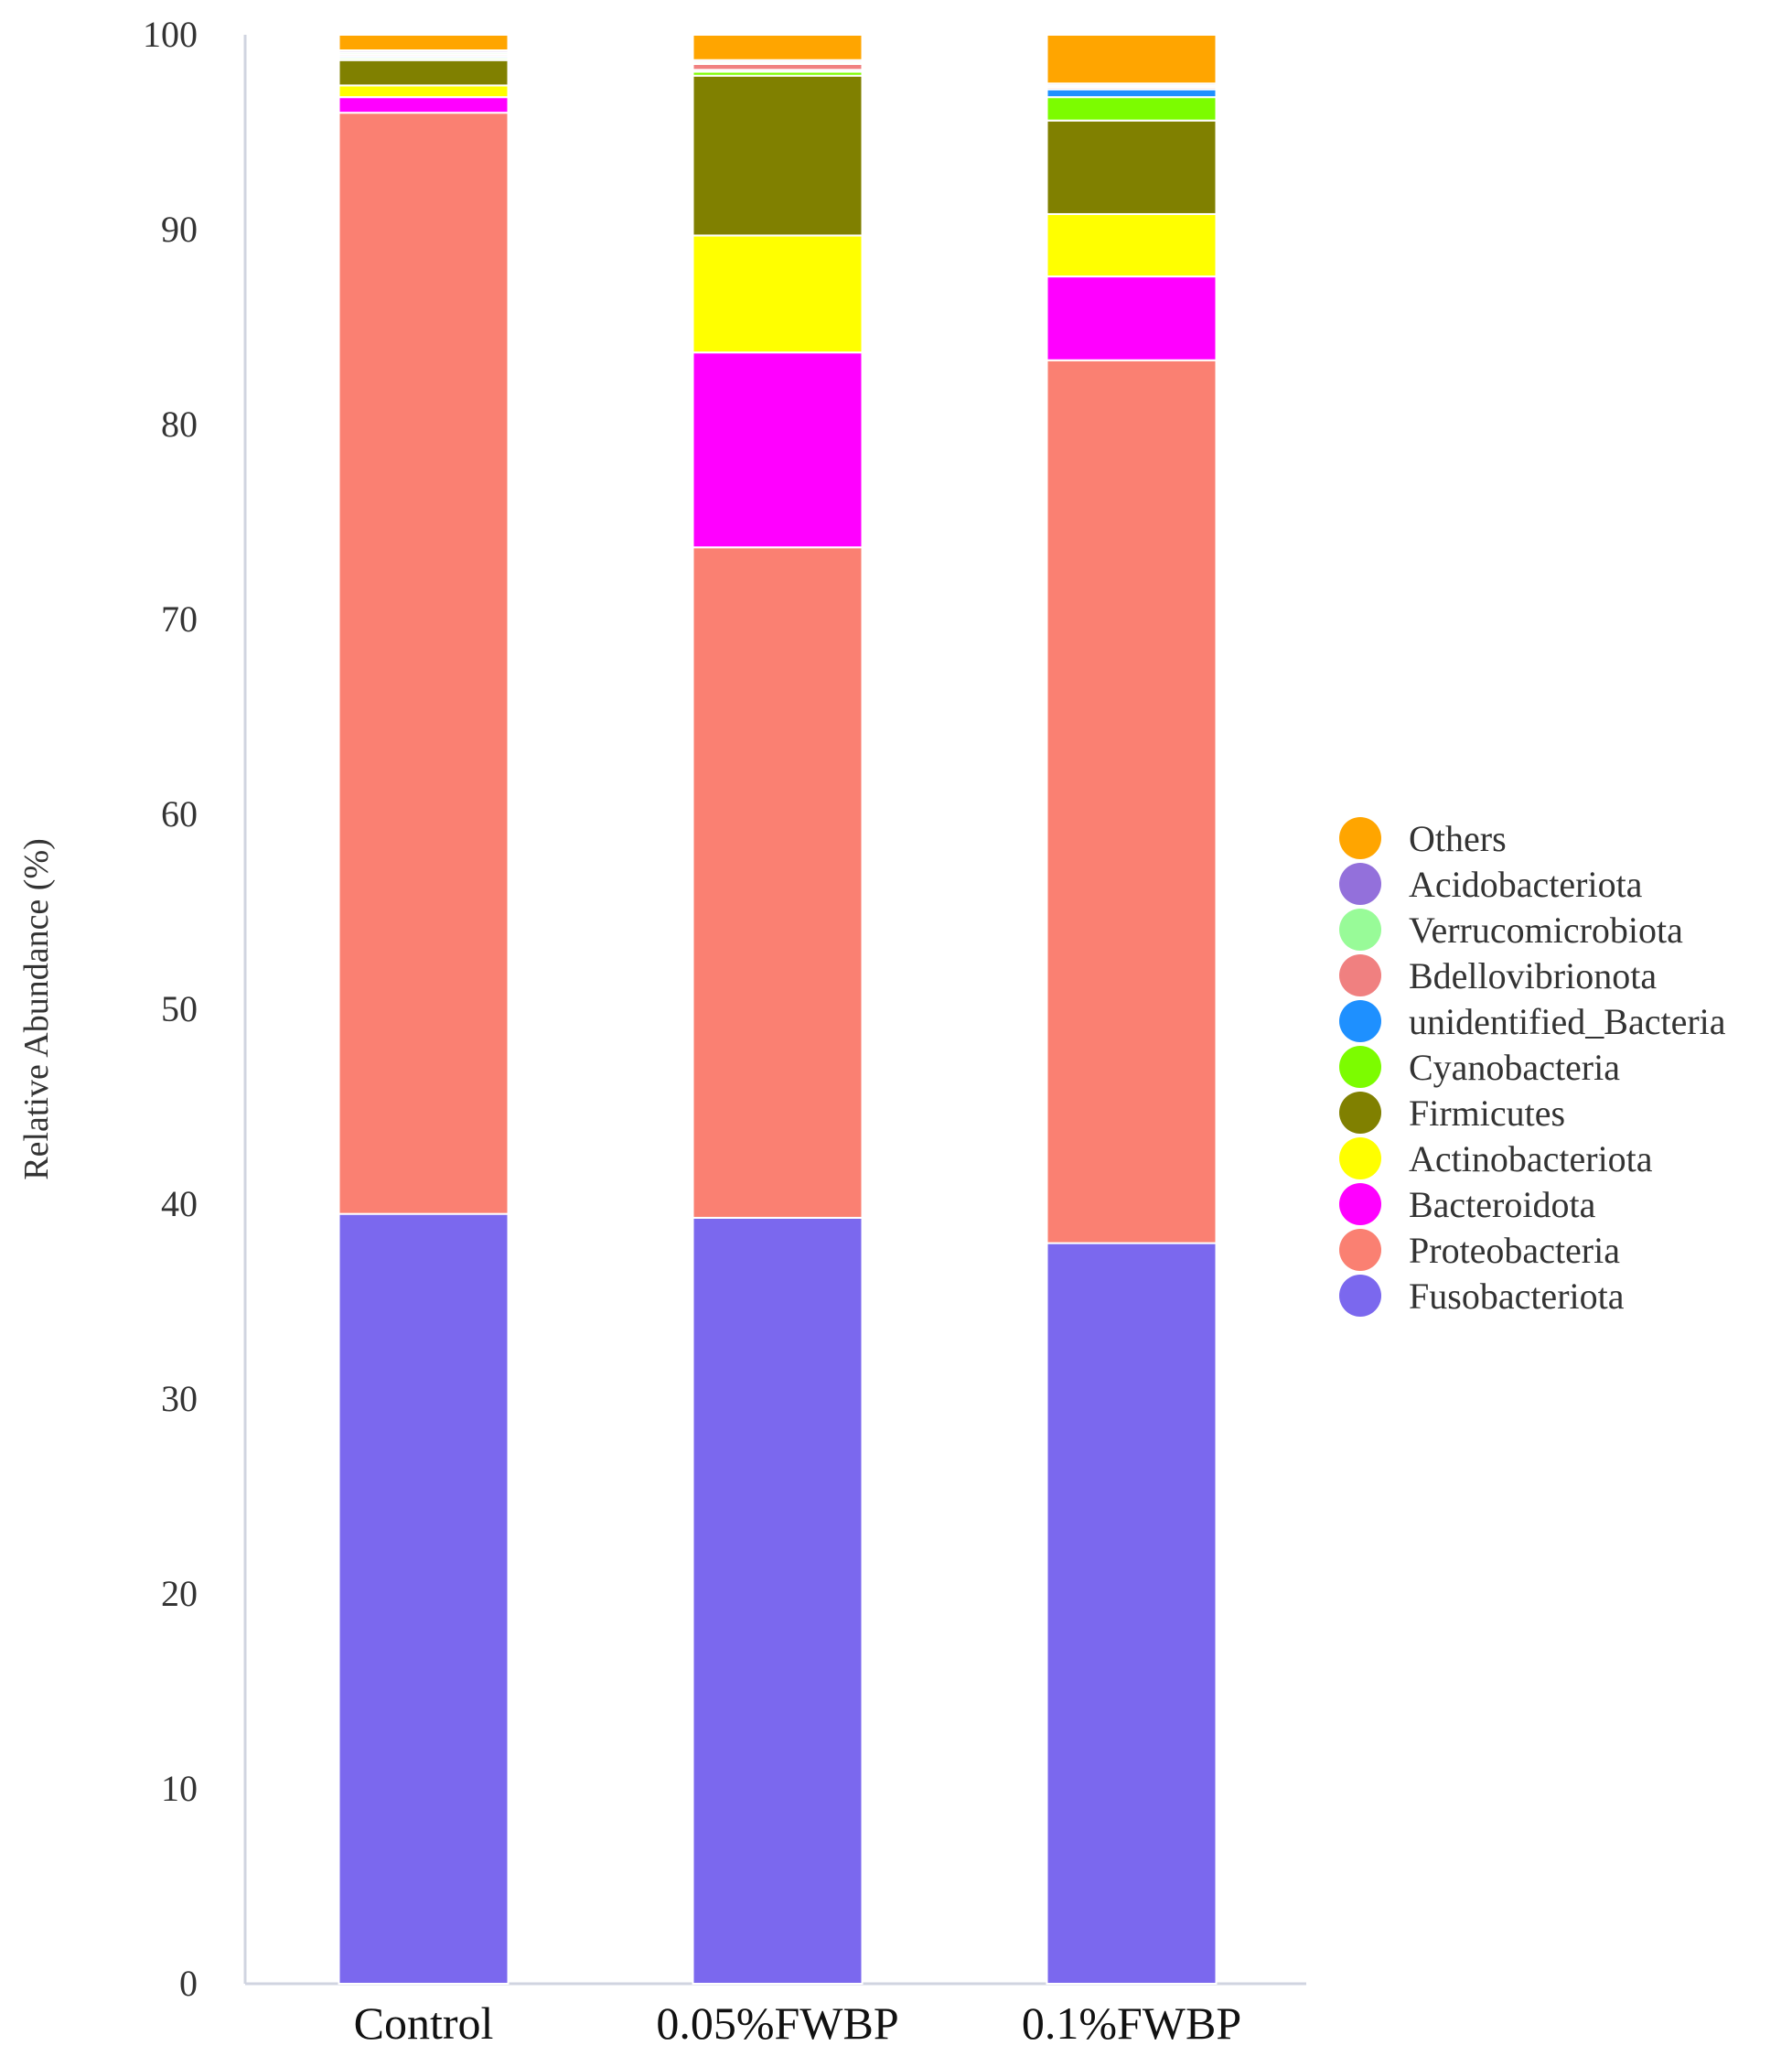 The width and height of the screenshot is (1792, 2067). I want to click on legend-item: Proteobacteria, so click(1479, 1250).